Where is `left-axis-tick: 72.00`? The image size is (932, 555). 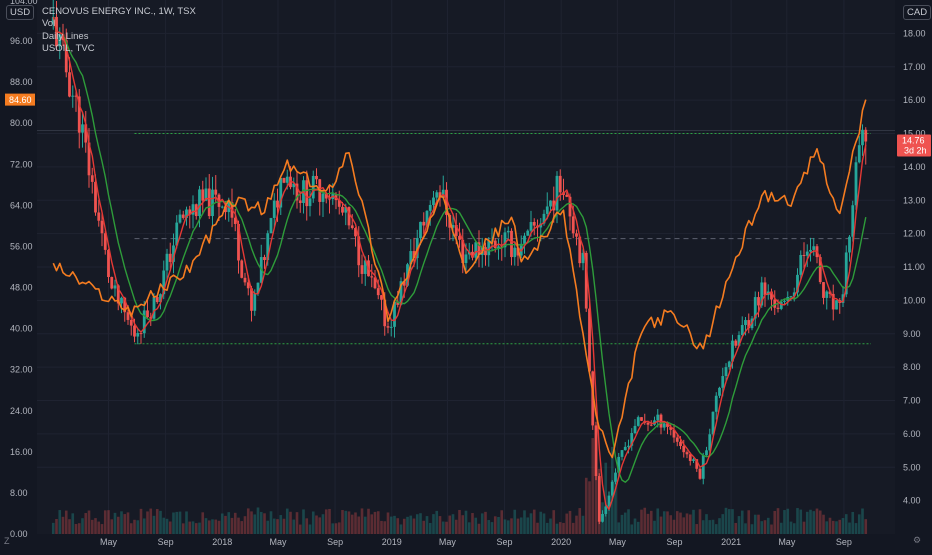 left-axis-tick: 72.00 is located at coordinates (21, 164).